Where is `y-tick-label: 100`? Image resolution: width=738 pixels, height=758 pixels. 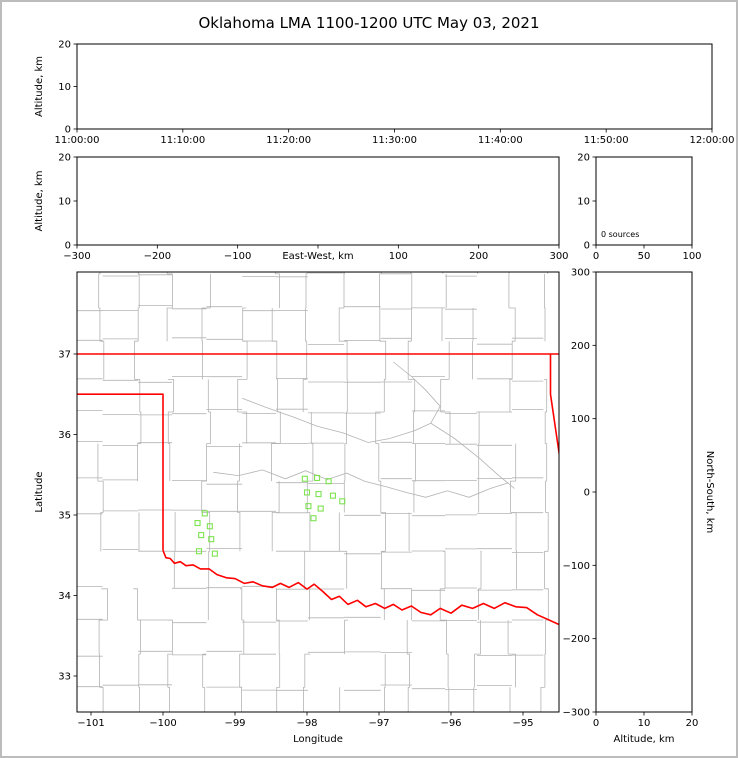
y-tick-label: 100 is located at coordinates (580, 419).